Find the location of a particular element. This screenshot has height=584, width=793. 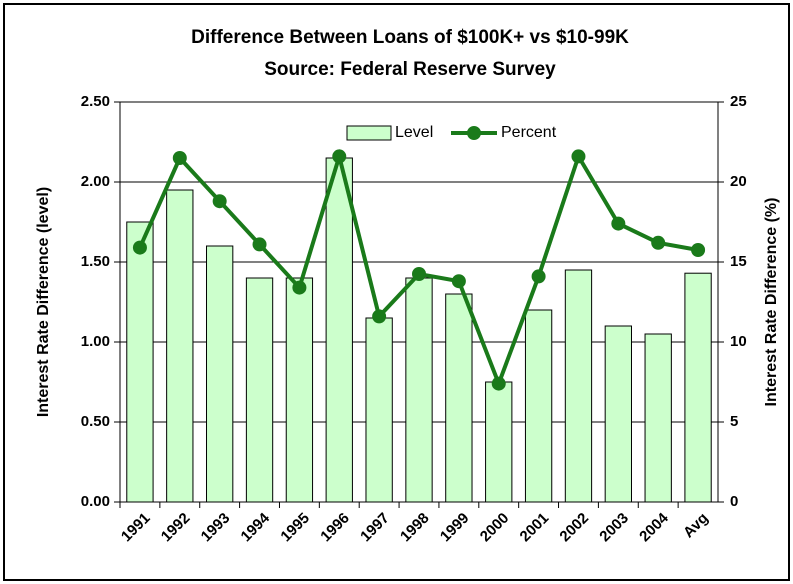

y2-tick-label: 10 is located at coordinates (738, 341).